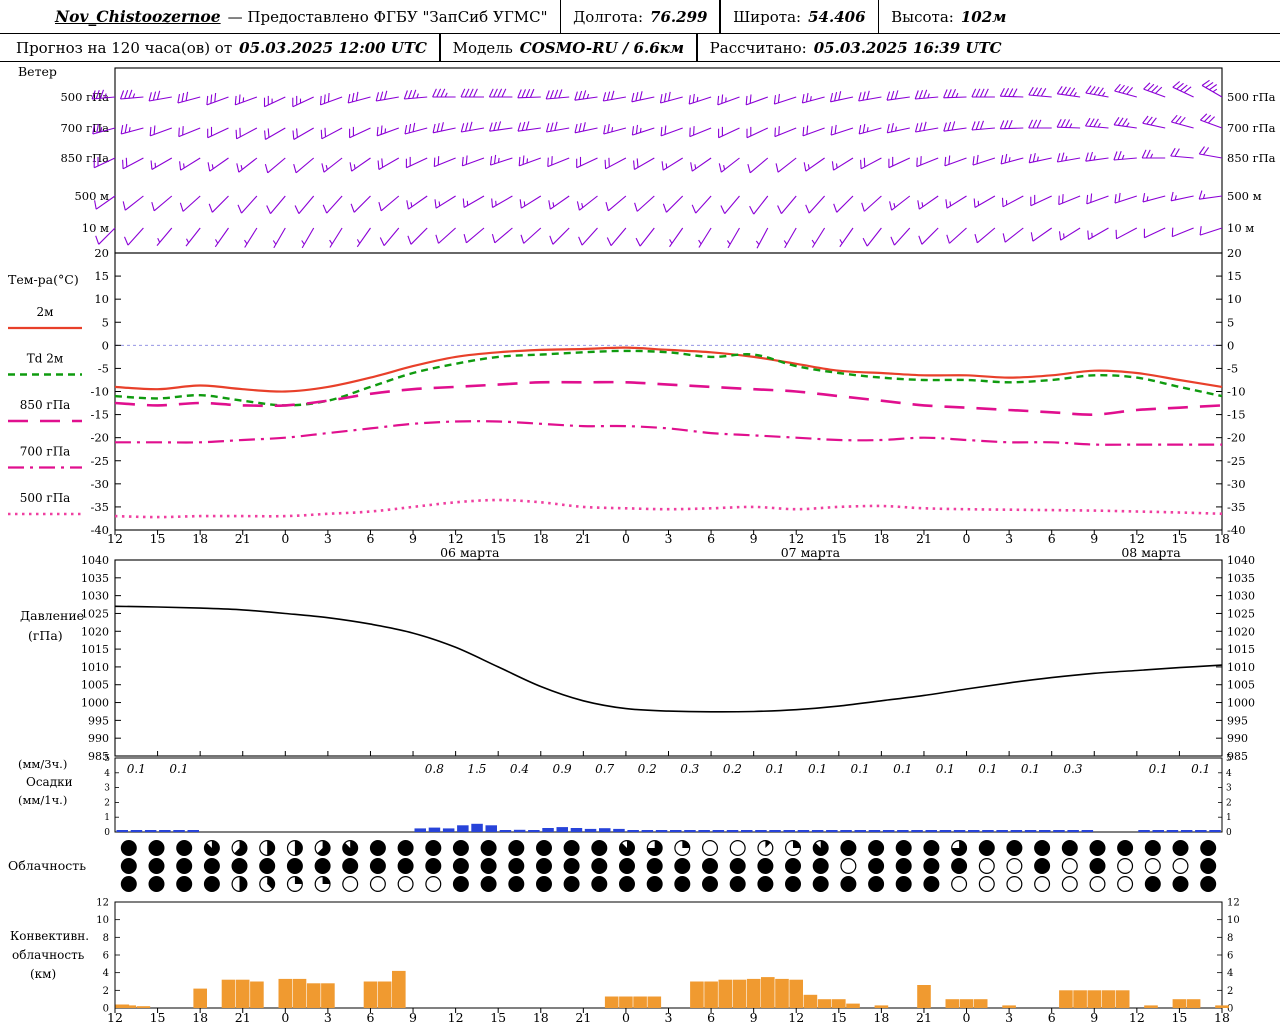 The width and height of the screenshot is (1280, 1024). I want to click on svg-text: 06 марта, so click(470, 552).